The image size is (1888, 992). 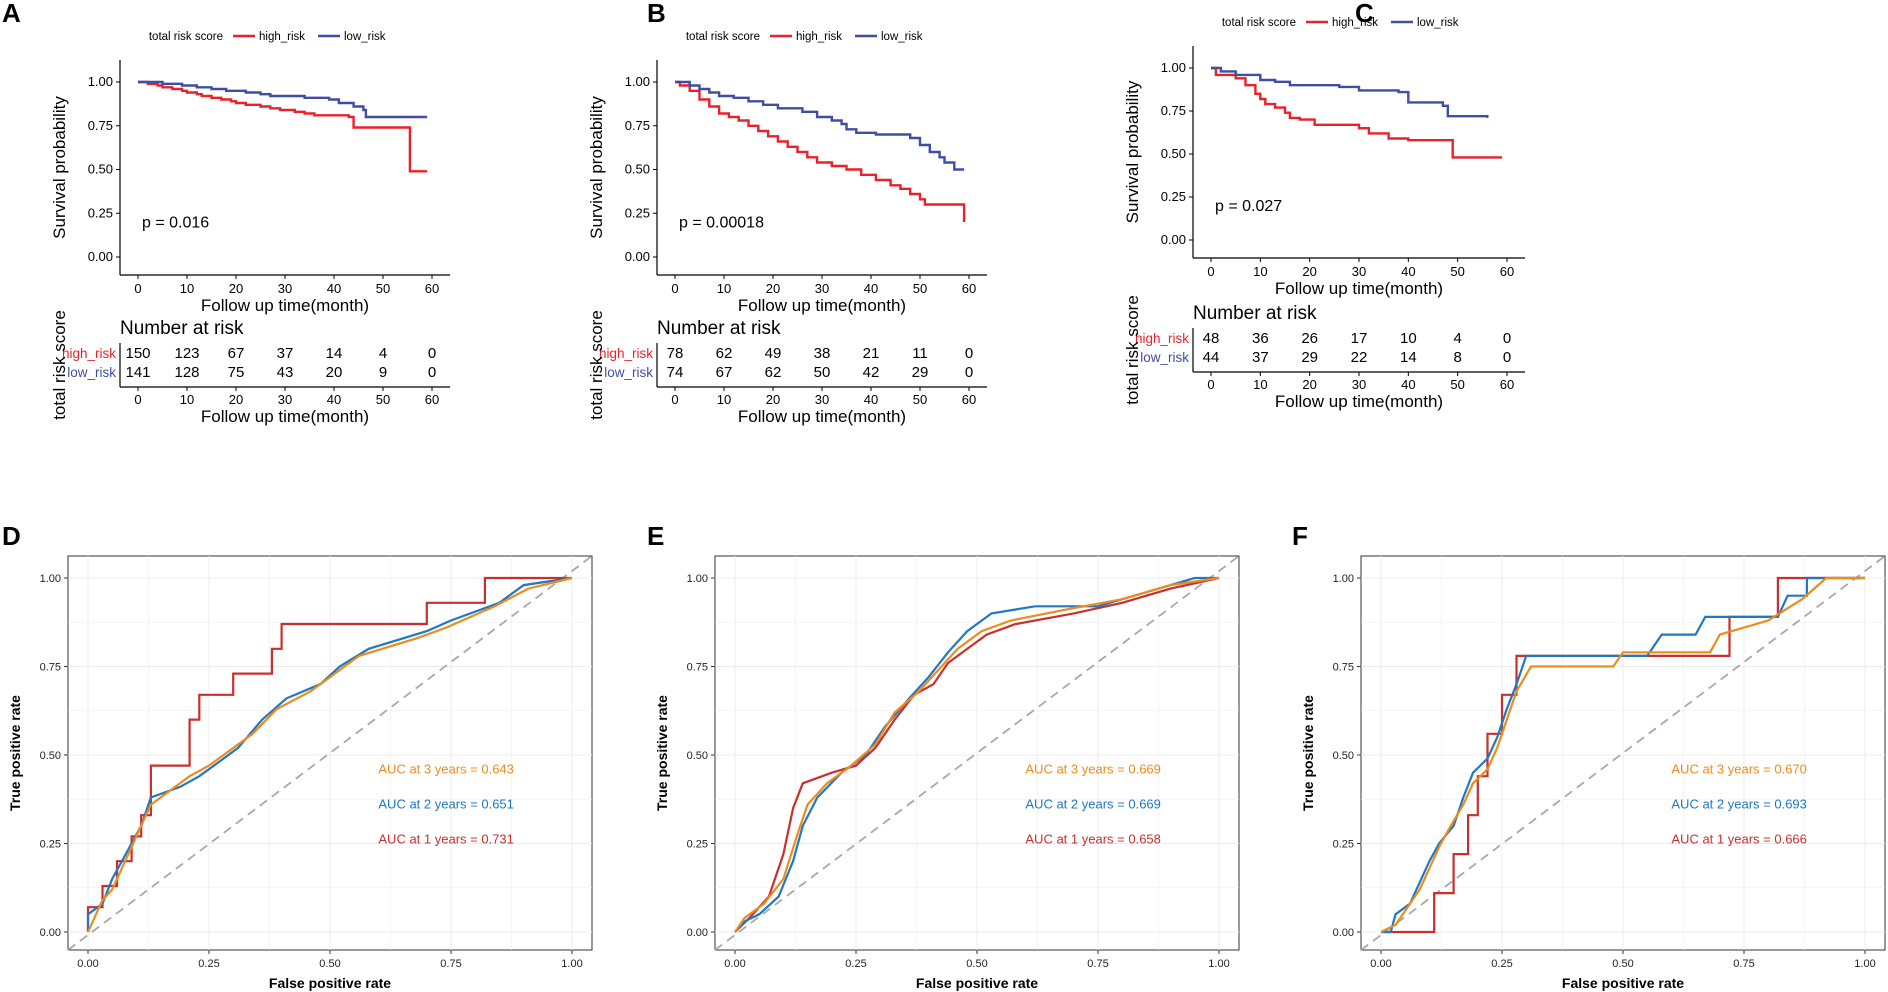 I want to click on risk-count: 26, so click(x=1309, y=338).